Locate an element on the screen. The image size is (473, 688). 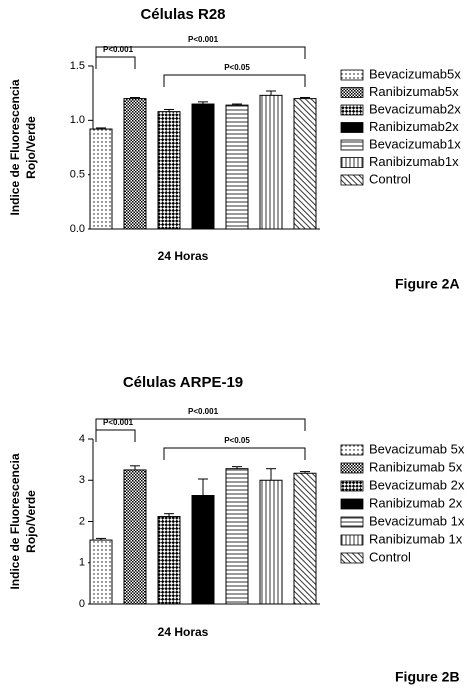
legend-label: Bevacizumab 1x is located at coordinates (417, 520).